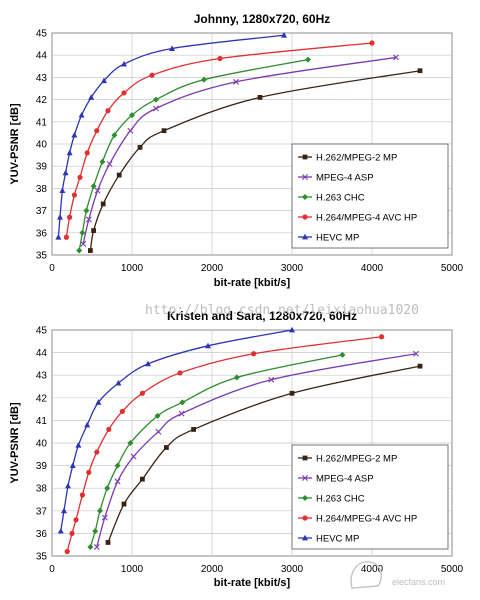  I want to click on y-tick-label: 39, so click(42, 466).